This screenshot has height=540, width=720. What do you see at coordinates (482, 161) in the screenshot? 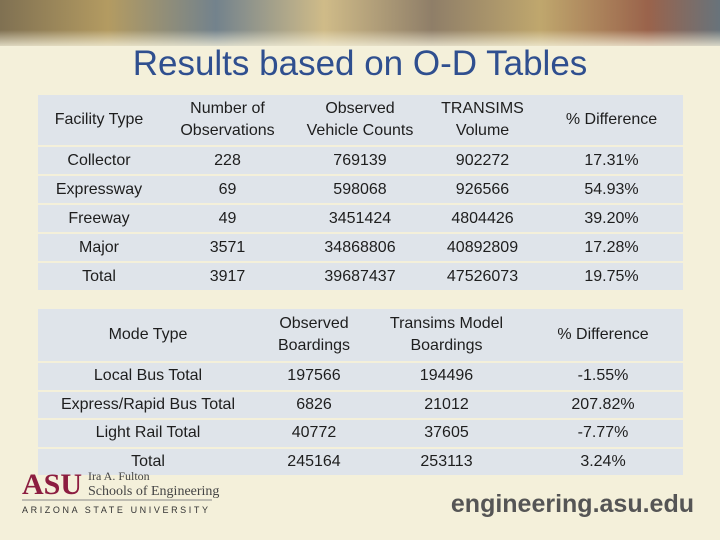
I see `cell: 902272` at bounding box center [482, 161].